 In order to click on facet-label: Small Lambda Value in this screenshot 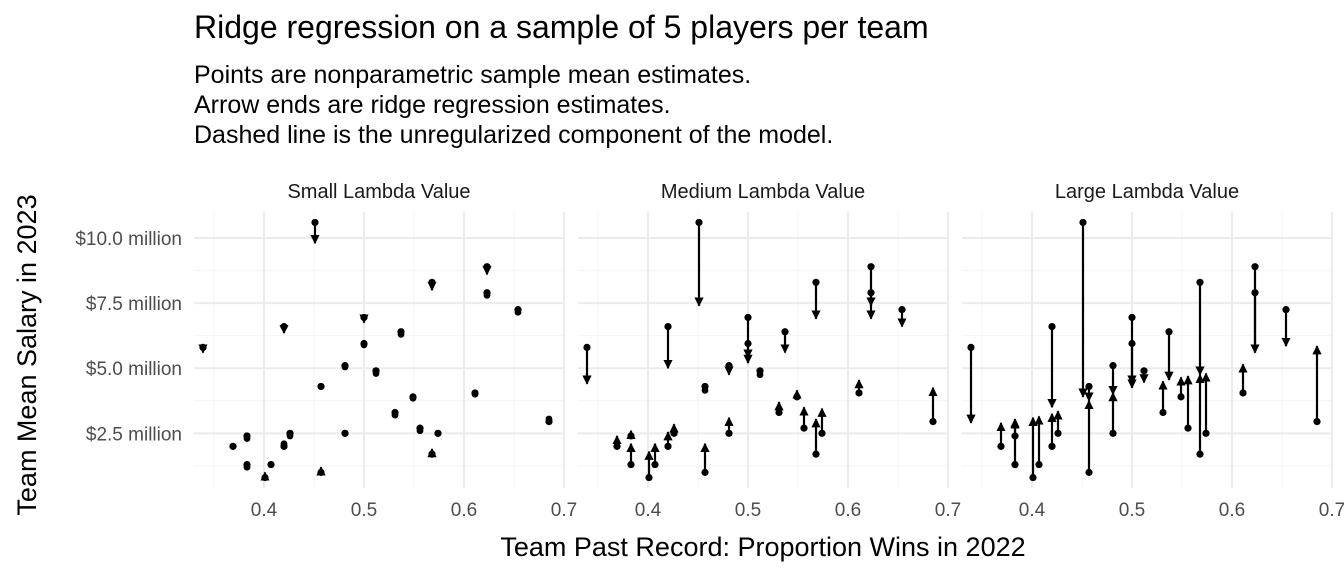, I will do `click(378, 192)`.